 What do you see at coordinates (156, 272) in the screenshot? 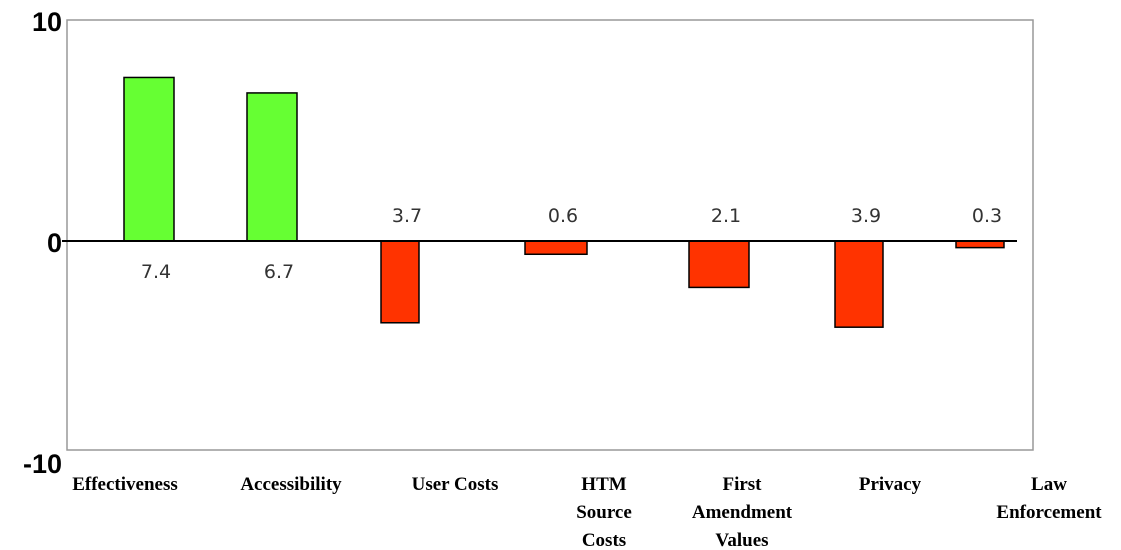
I see `data-label-effectiveness: 7.4` at bounding box center [156, 272].